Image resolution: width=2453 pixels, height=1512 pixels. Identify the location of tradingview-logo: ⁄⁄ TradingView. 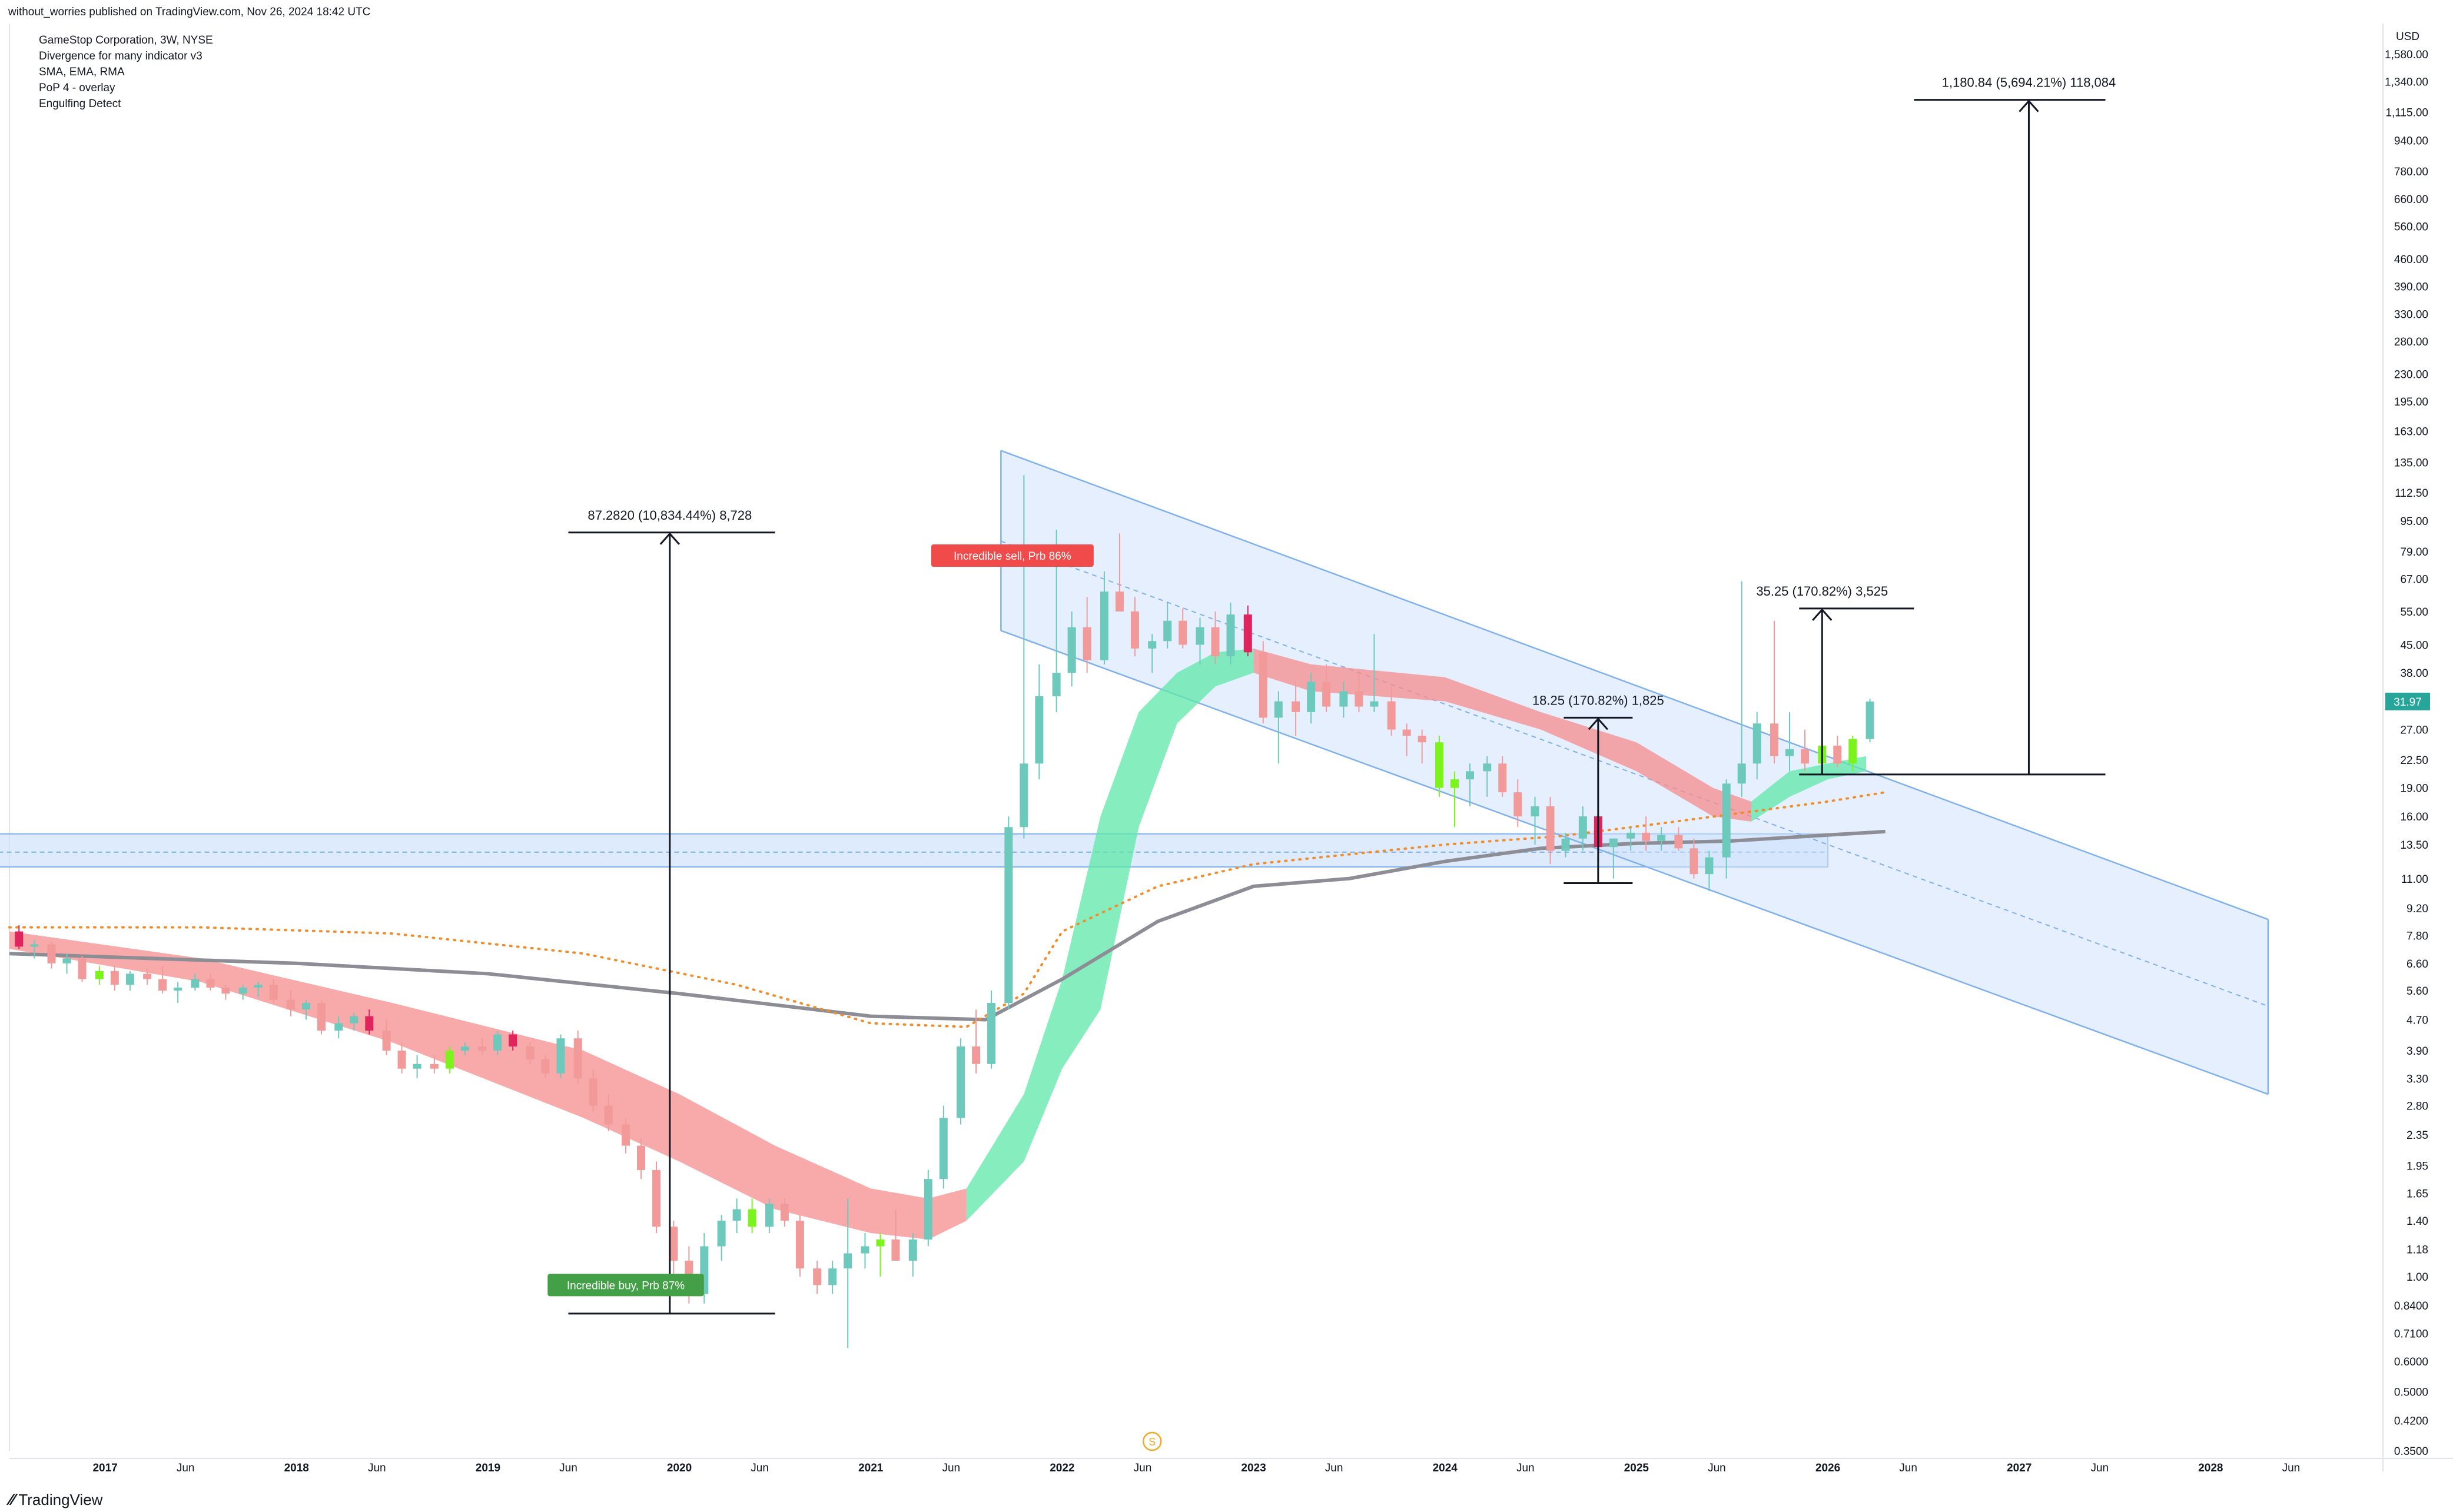
(55, 1500).